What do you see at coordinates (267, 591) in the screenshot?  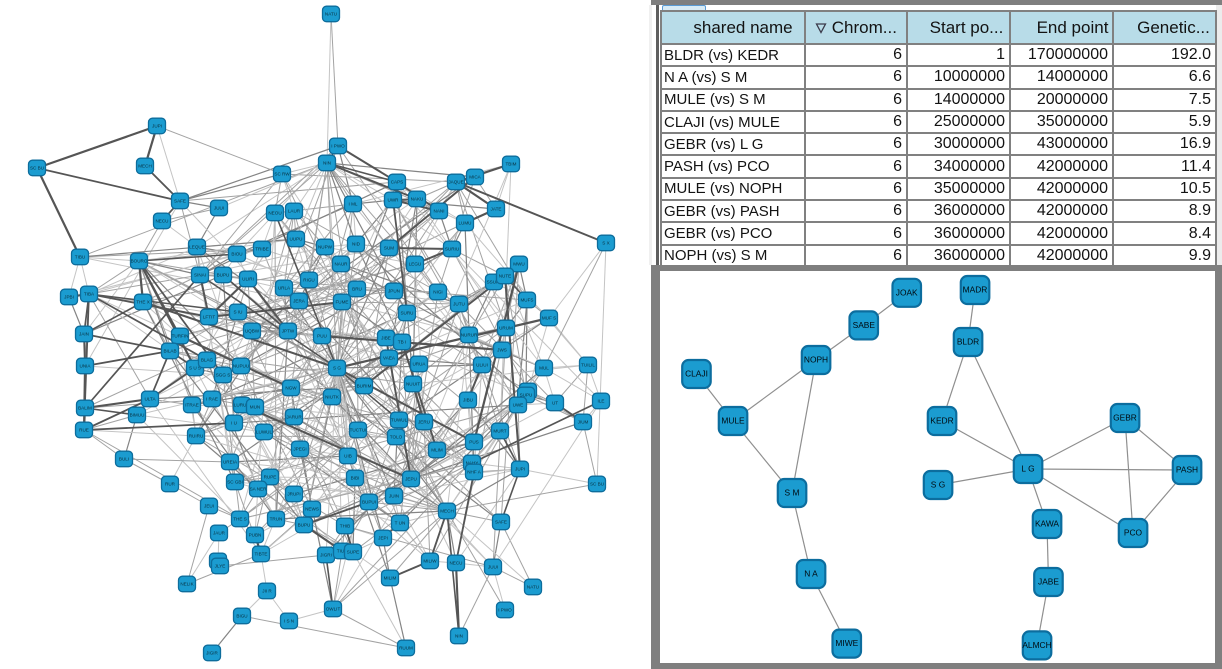 I see `svg-text: JII R` at bounding box center [267, 591].